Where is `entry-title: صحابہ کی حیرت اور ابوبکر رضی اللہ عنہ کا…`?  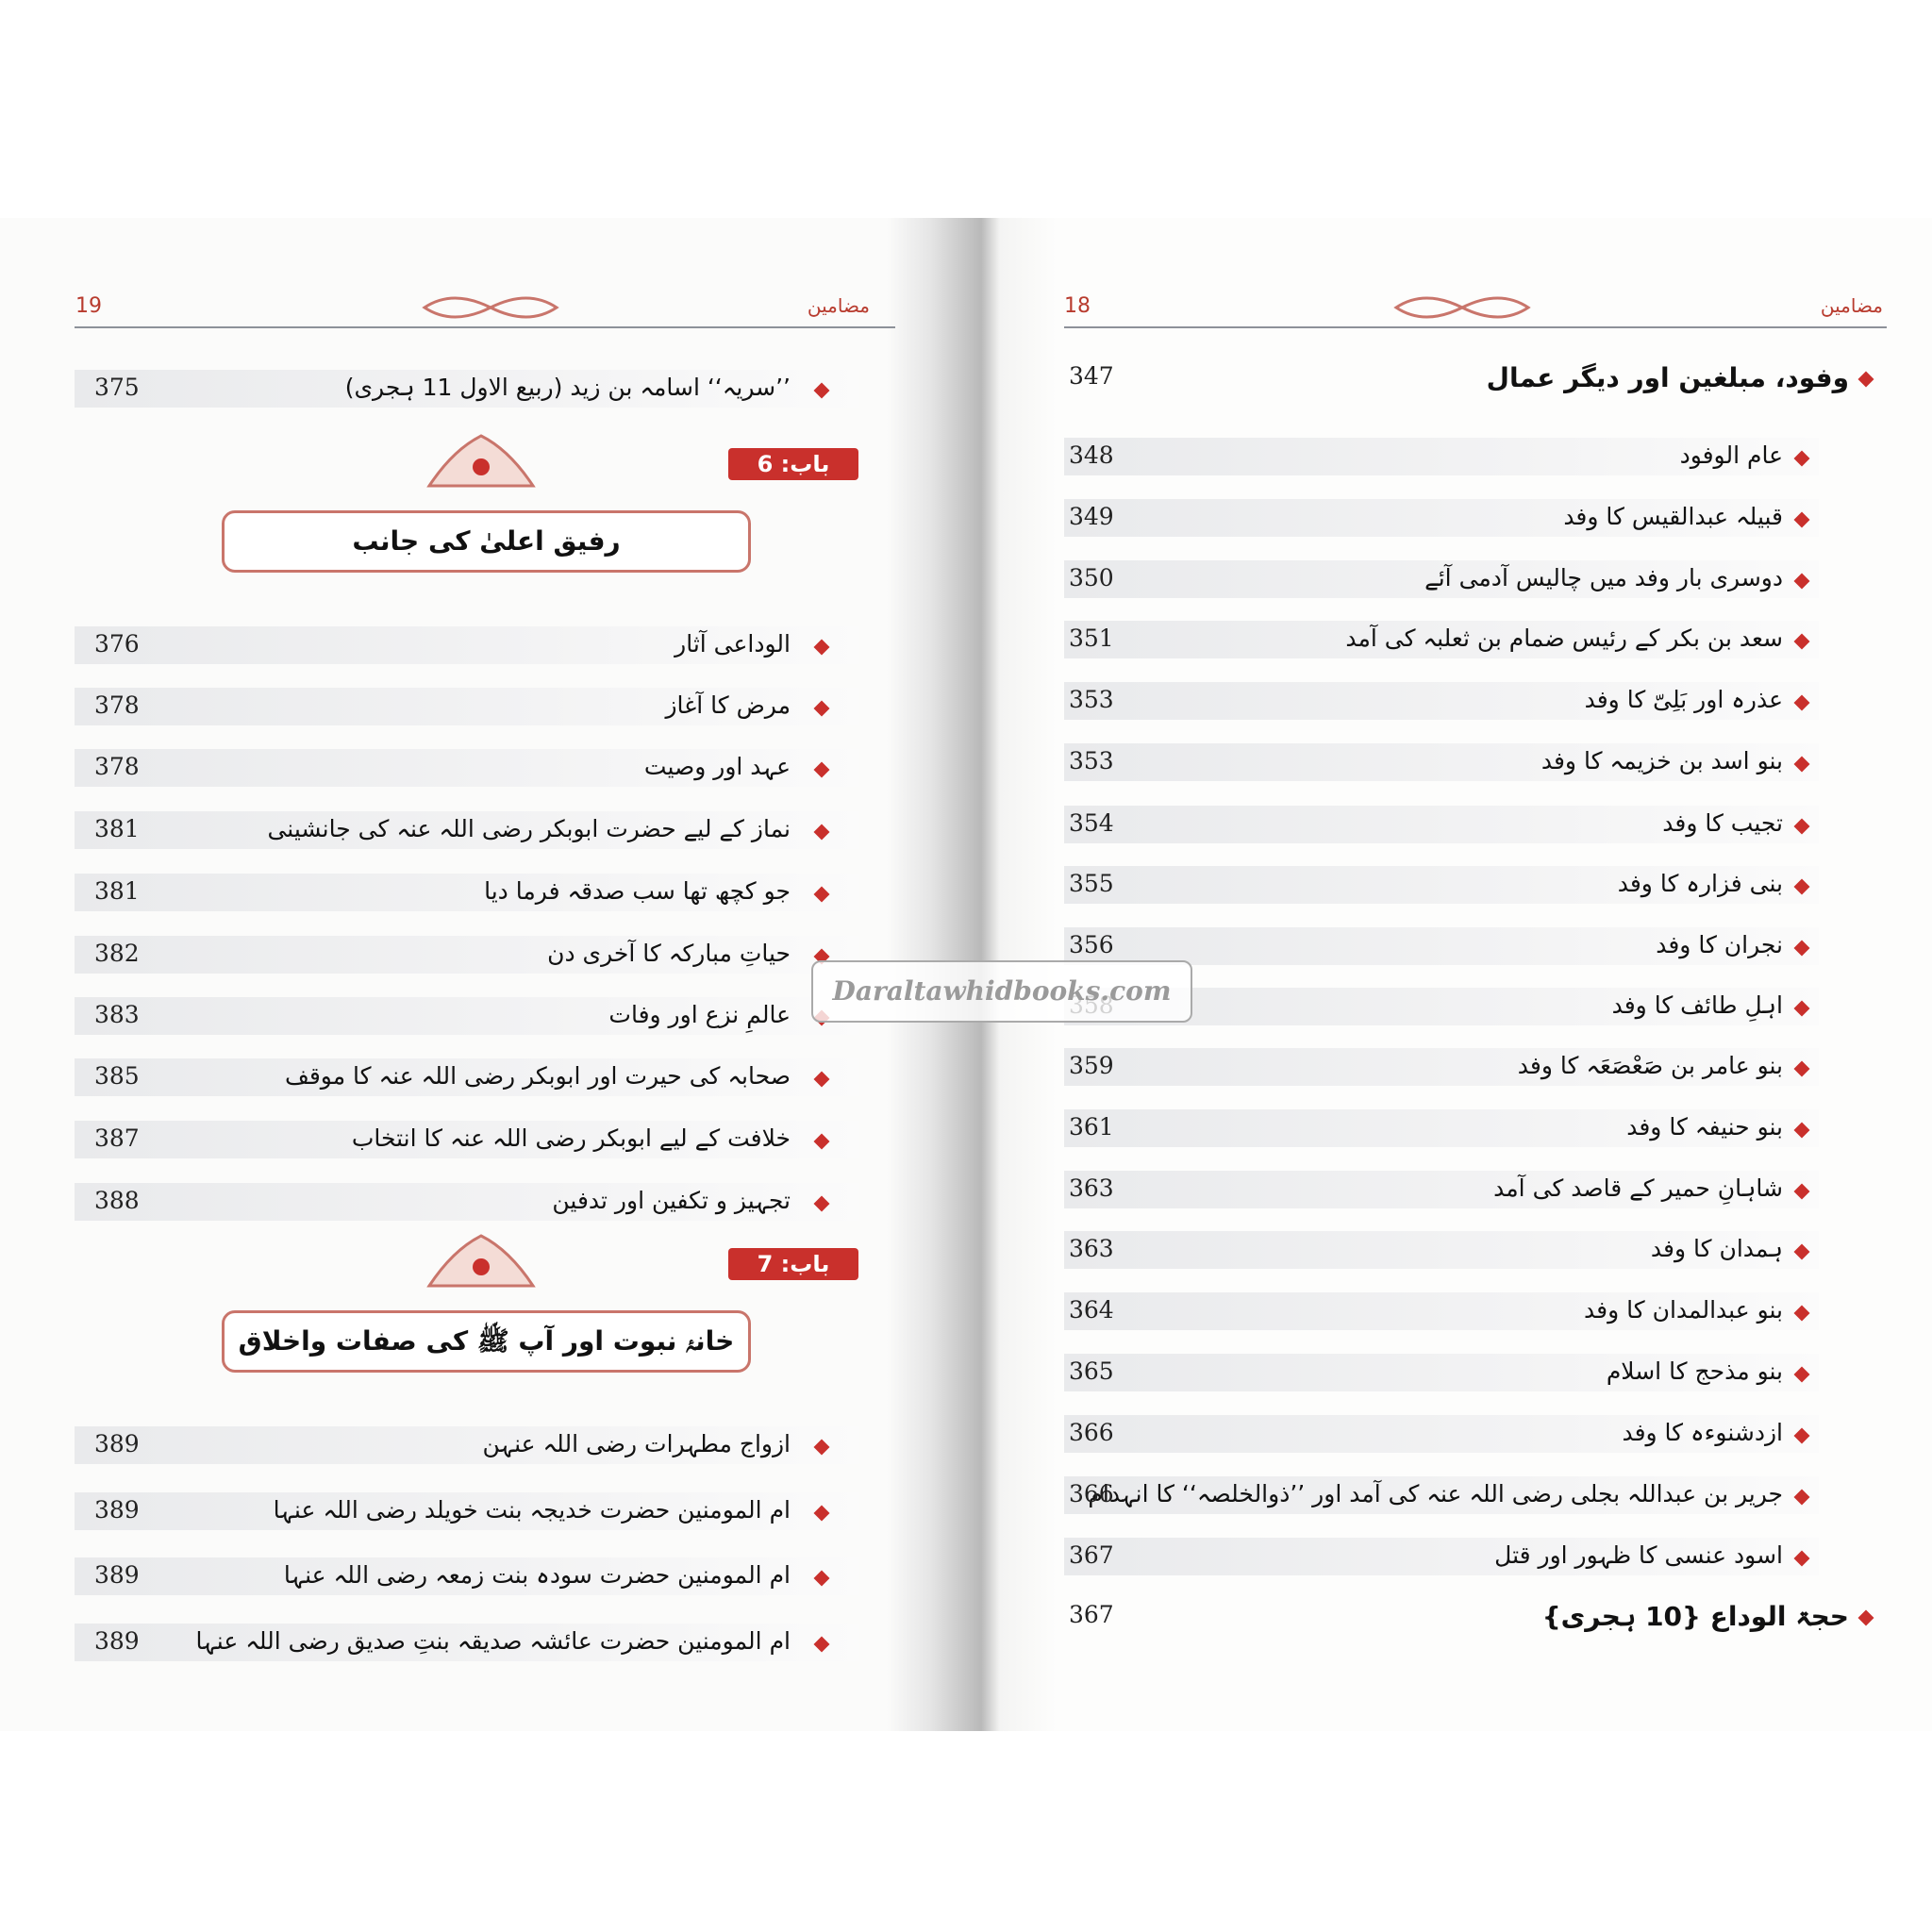 entry-title: صحابہ کی حیرت اور ابوبکر رضی اللہ عنہ کا… is located at coordinates (538, 1076).